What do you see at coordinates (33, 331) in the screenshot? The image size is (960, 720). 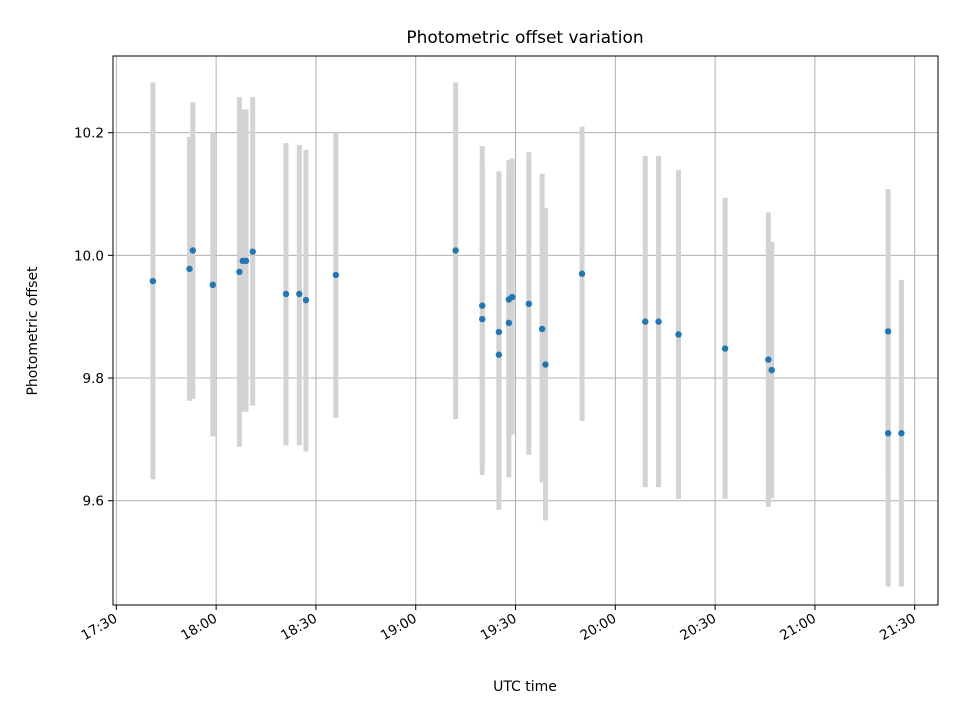 I see `y-axis-label: Photometric offset` at bounding box center [33, 331].